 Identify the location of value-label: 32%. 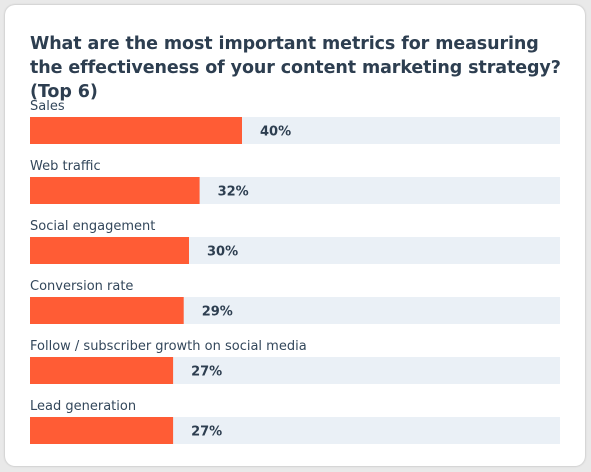
(233, 192).